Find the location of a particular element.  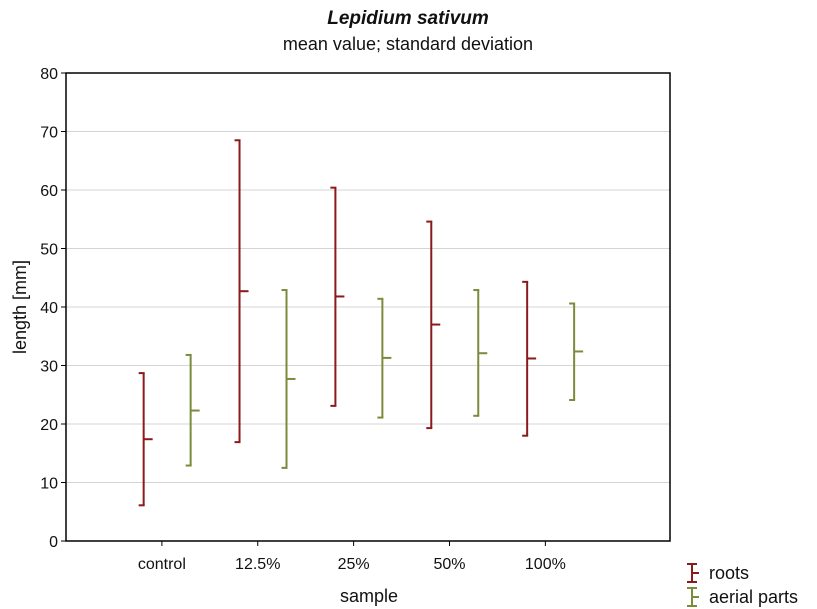

x-tick-label: 12.5% is located at coordinates (257, 564).